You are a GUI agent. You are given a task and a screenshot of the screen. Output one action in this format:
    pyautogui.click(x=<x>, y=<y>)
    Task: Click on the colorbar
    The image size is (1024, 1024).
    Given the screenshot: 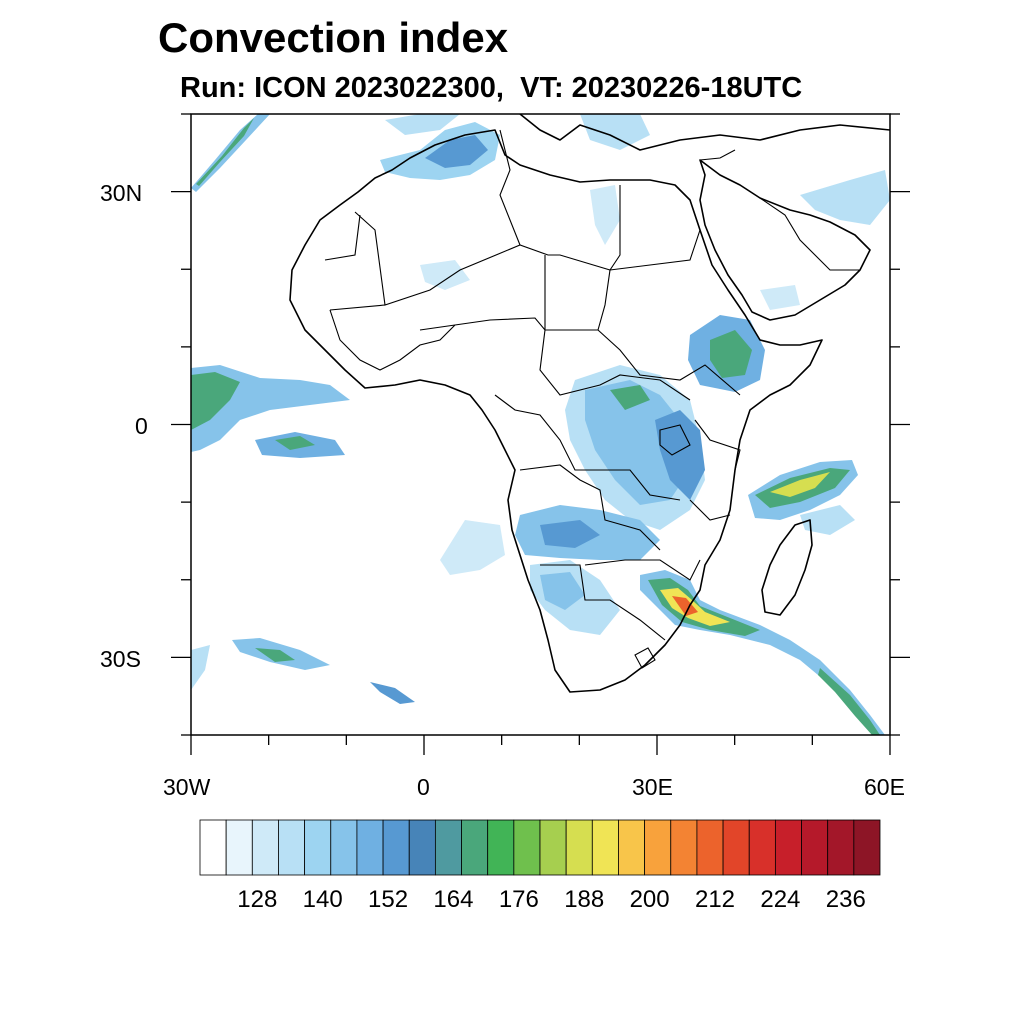 What is the action you would take?
    pyautogui.click(x=540, y=847)
    